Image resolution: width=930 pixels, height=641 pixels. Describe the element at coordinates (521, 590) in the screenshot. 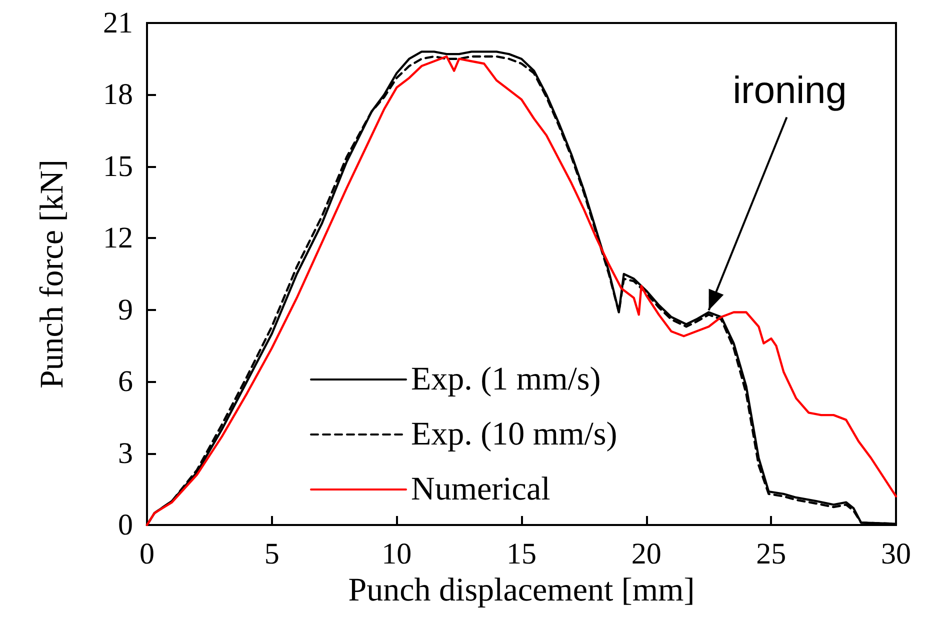

I see `x-axis-title: Punch displacement [mm]` at that location.